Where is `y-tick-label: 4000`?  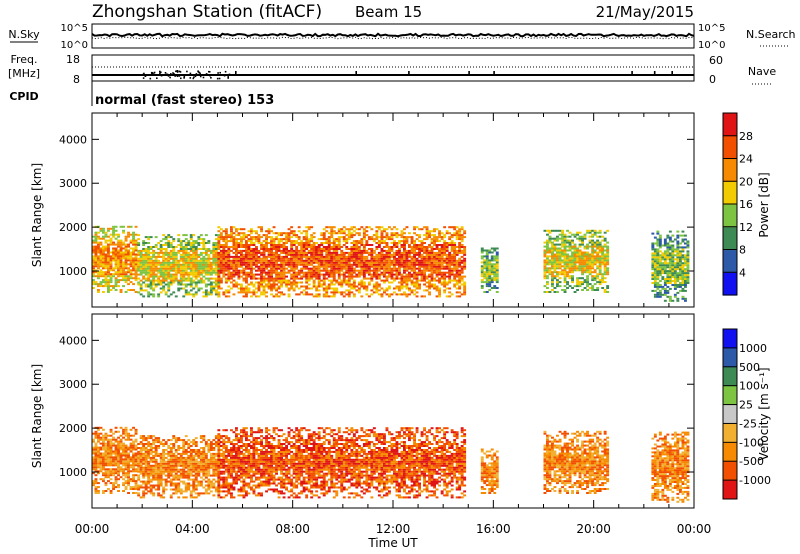
y-tick-label: 4000 is located at coordinates (73, 139).